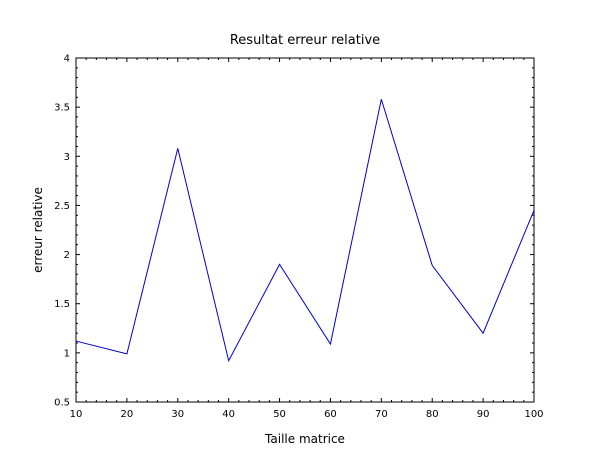 The image size is (610, 460). What do you see at coordinates (381, 414) in the screenshot?
I see `x-tick-label: 70` at bounding box center [381, 414].